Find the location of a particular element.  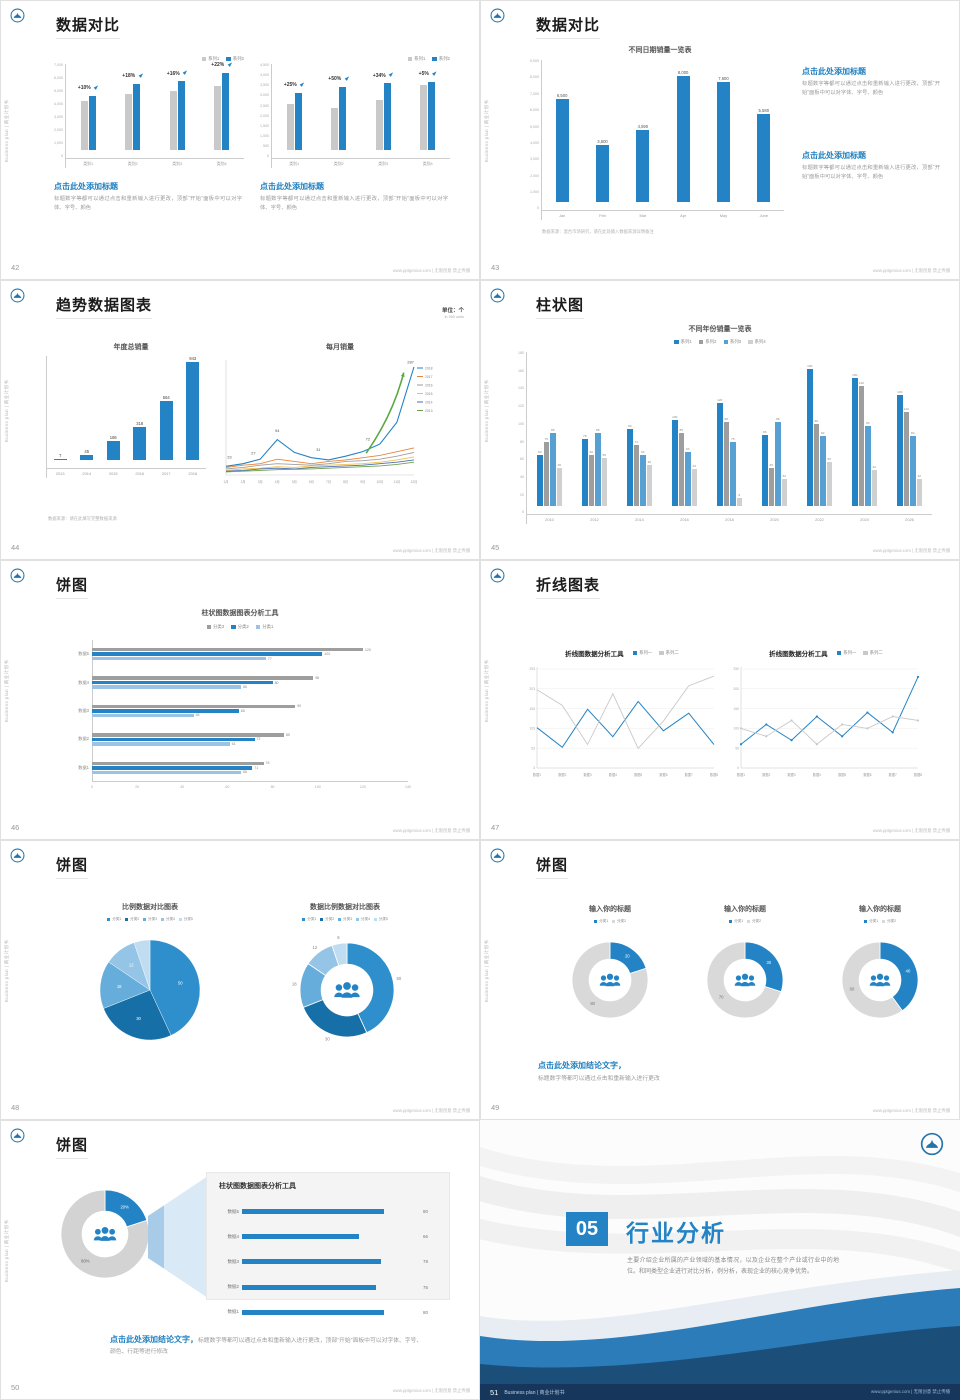

legend-label: 分类1 is located at coordinates (268, 626).